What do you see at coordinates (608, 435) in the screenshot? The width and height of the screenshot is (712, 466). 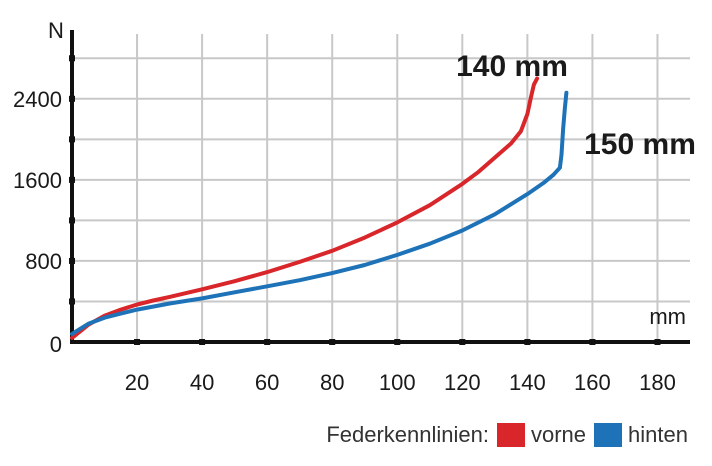 I see `legend-swatch-hinten` at bounding box center [608, 435].